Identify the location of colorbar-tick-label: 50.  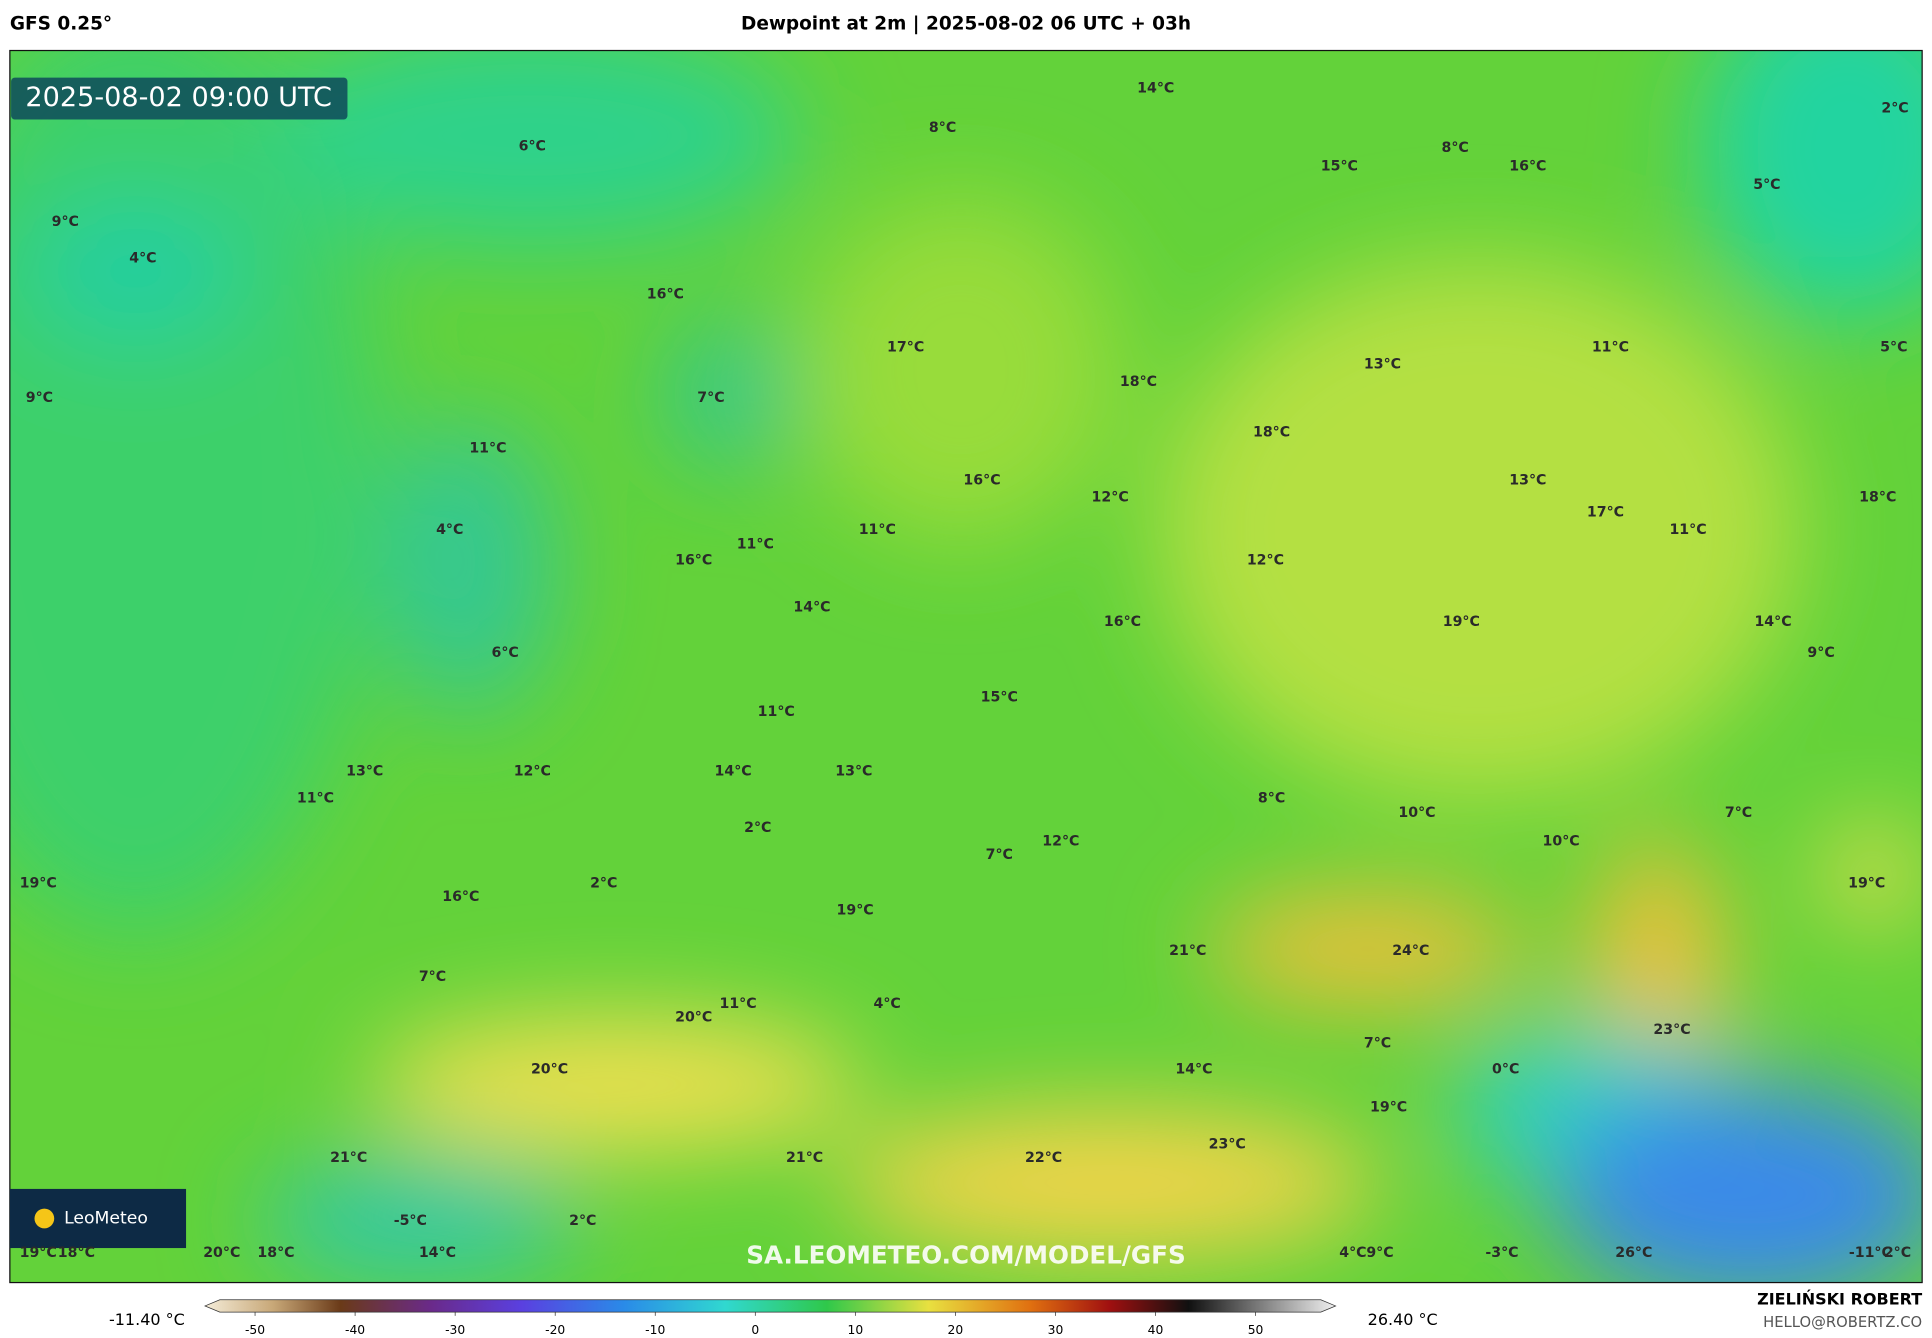
(1256, 1330).